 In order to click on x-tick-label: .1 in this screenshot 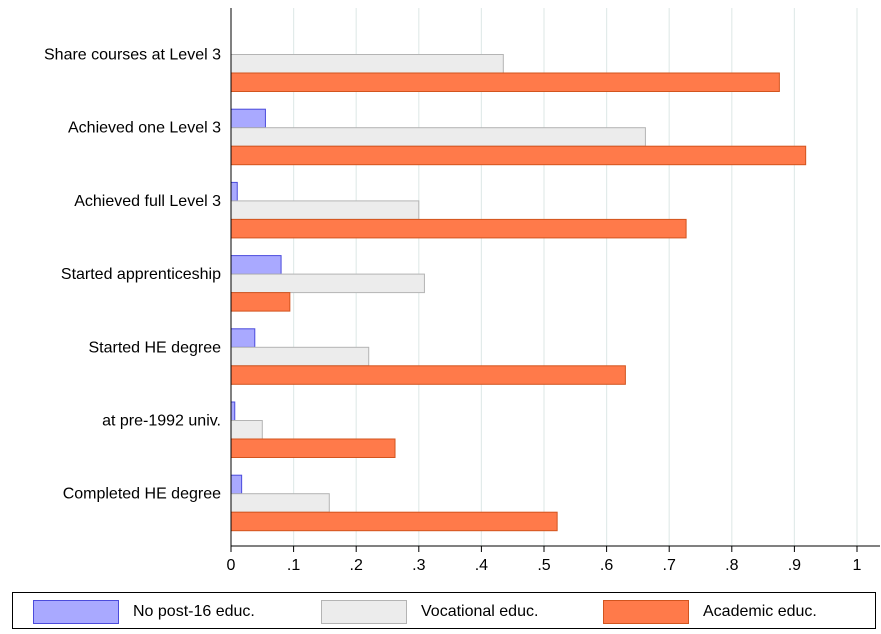, I will do `click(293, 565)`.